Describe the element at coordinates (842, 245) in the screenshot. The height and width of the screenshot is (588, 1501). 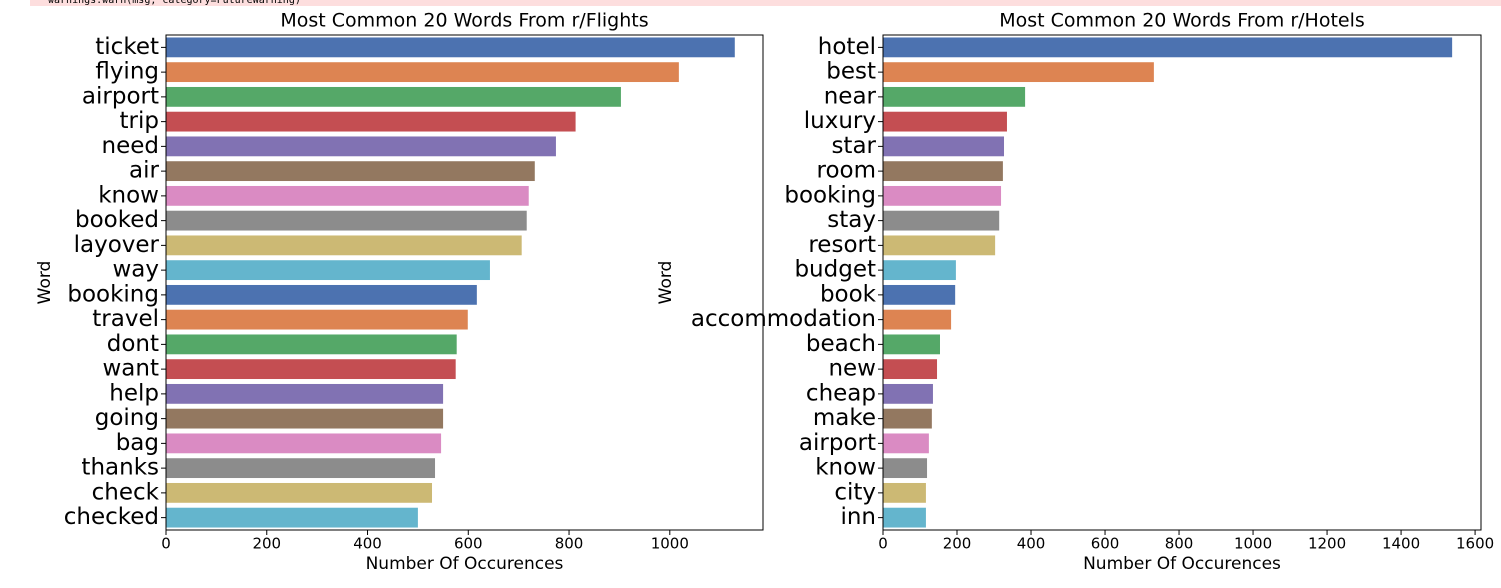
I see `y-tick-label: resort` at that location.